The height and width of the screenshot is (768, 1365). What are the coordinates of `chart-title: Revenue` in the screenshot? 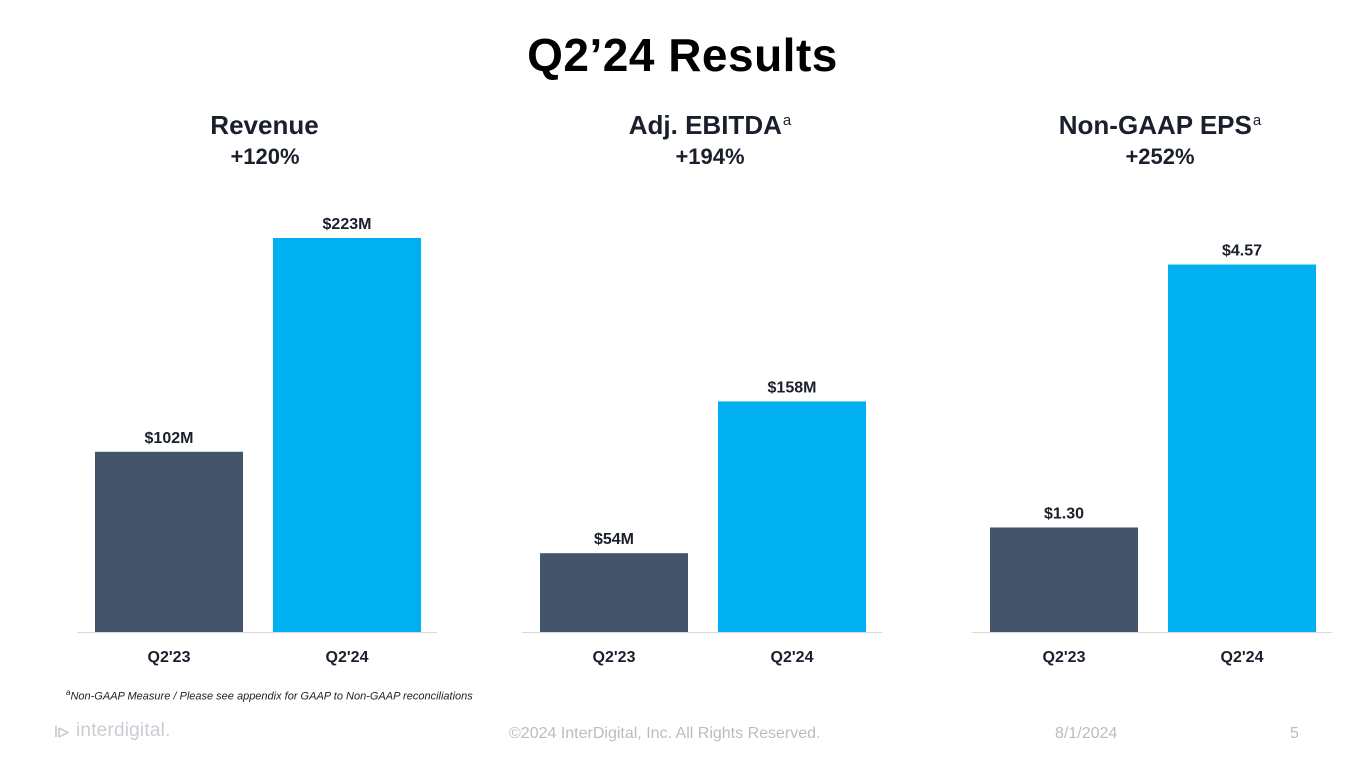 It's located at (265, 125).